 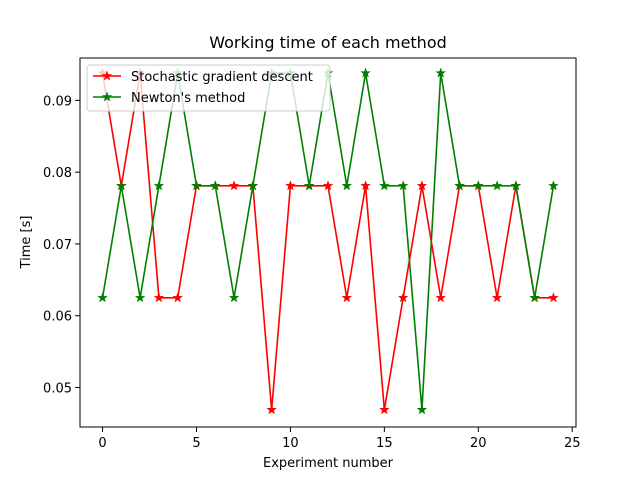 What do you see at coordinates (196, 443) in the screenshot?
I see `x-tick-label: 5` at bounding box center [196, 443].